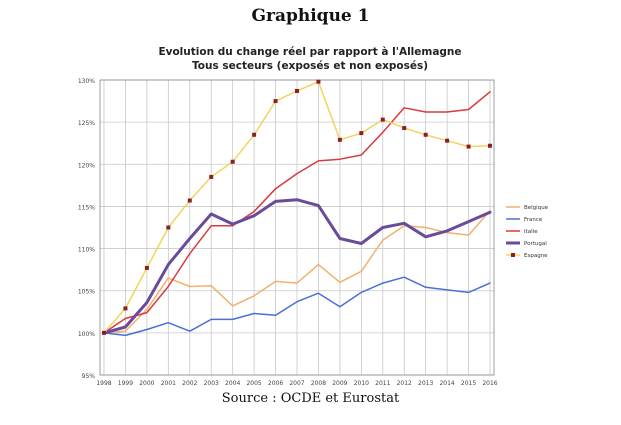 This screenshot has width=621, height=425. What do you see at coordinates (189, 383) in the screenshot?
I see `x-tick-label: 2002` at bounding box center [189, 383].